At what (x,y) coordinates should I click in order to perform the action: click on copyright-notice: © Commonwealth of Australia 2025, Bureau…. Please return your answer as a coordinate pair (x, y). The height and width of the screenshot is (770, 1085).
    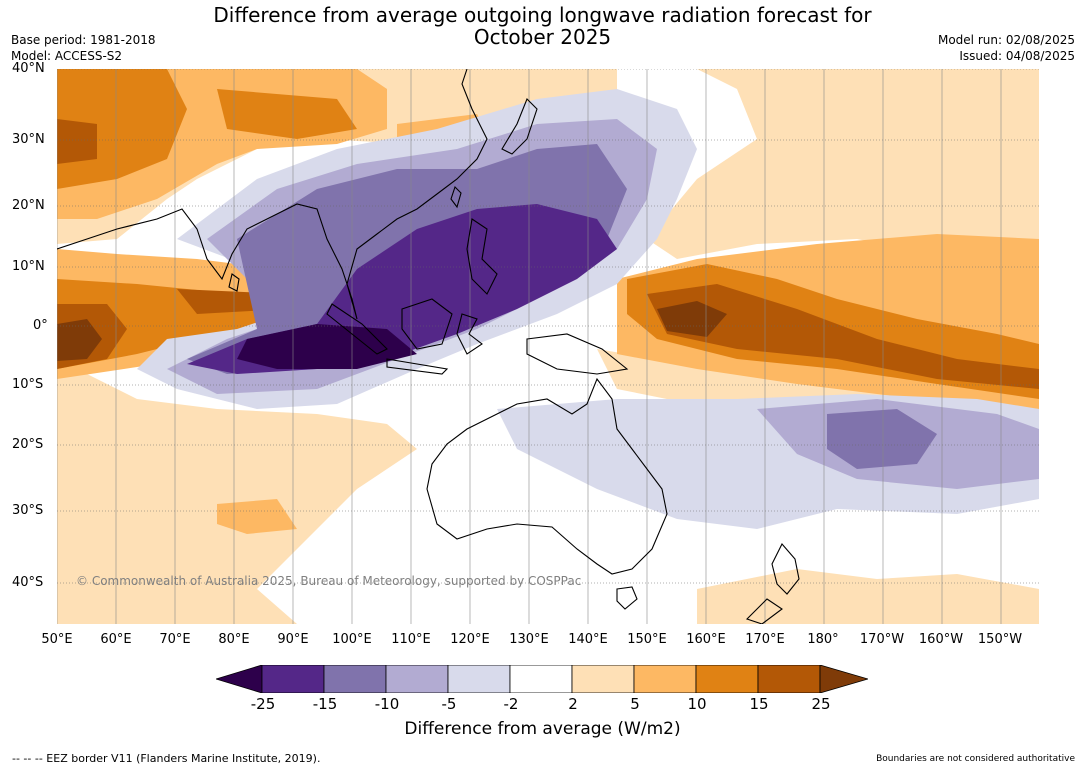
    Looking at the image, I should click on (329, 581).